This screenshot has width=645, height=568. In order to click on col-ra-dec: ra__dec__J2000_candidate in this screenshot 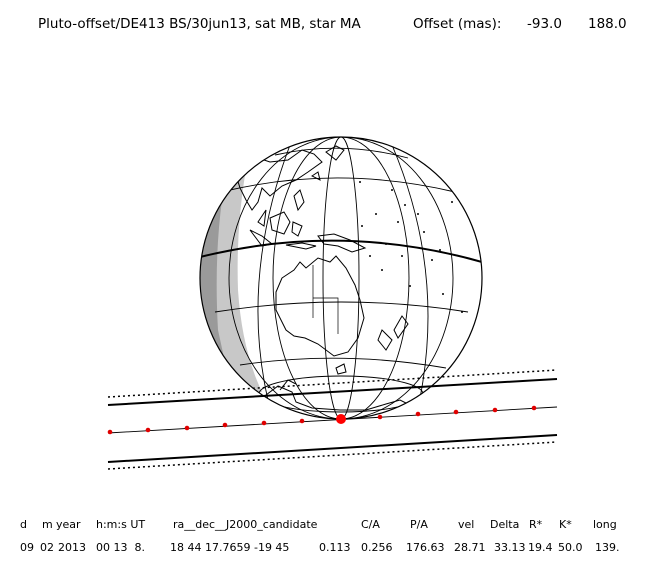, I will do `click(245, 524)`.